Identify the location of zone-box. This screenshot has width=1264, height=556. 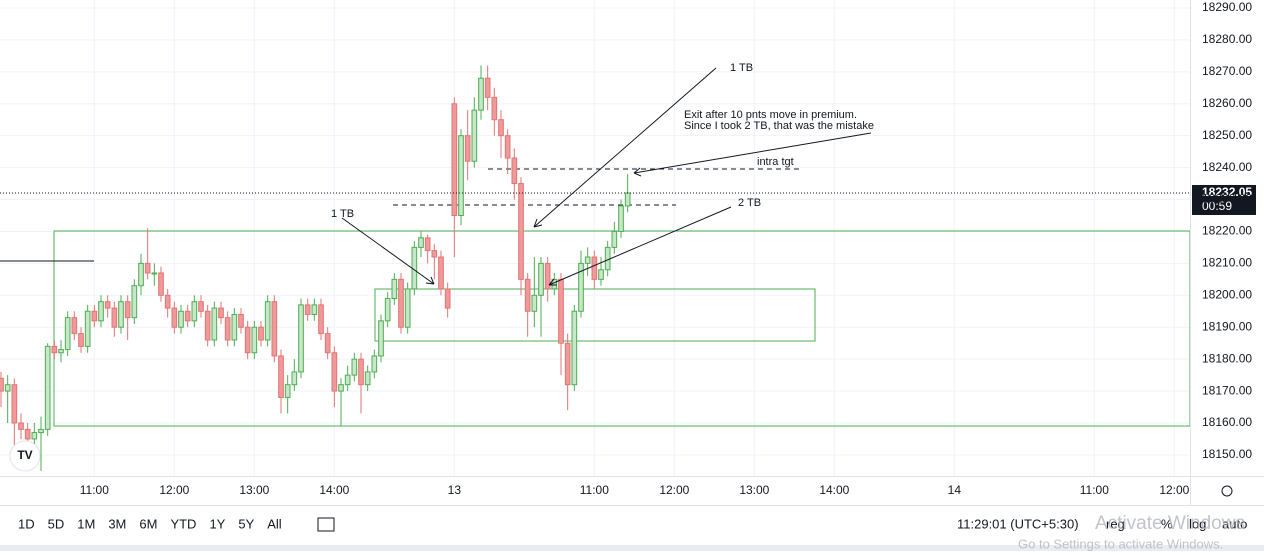
(595, 315).